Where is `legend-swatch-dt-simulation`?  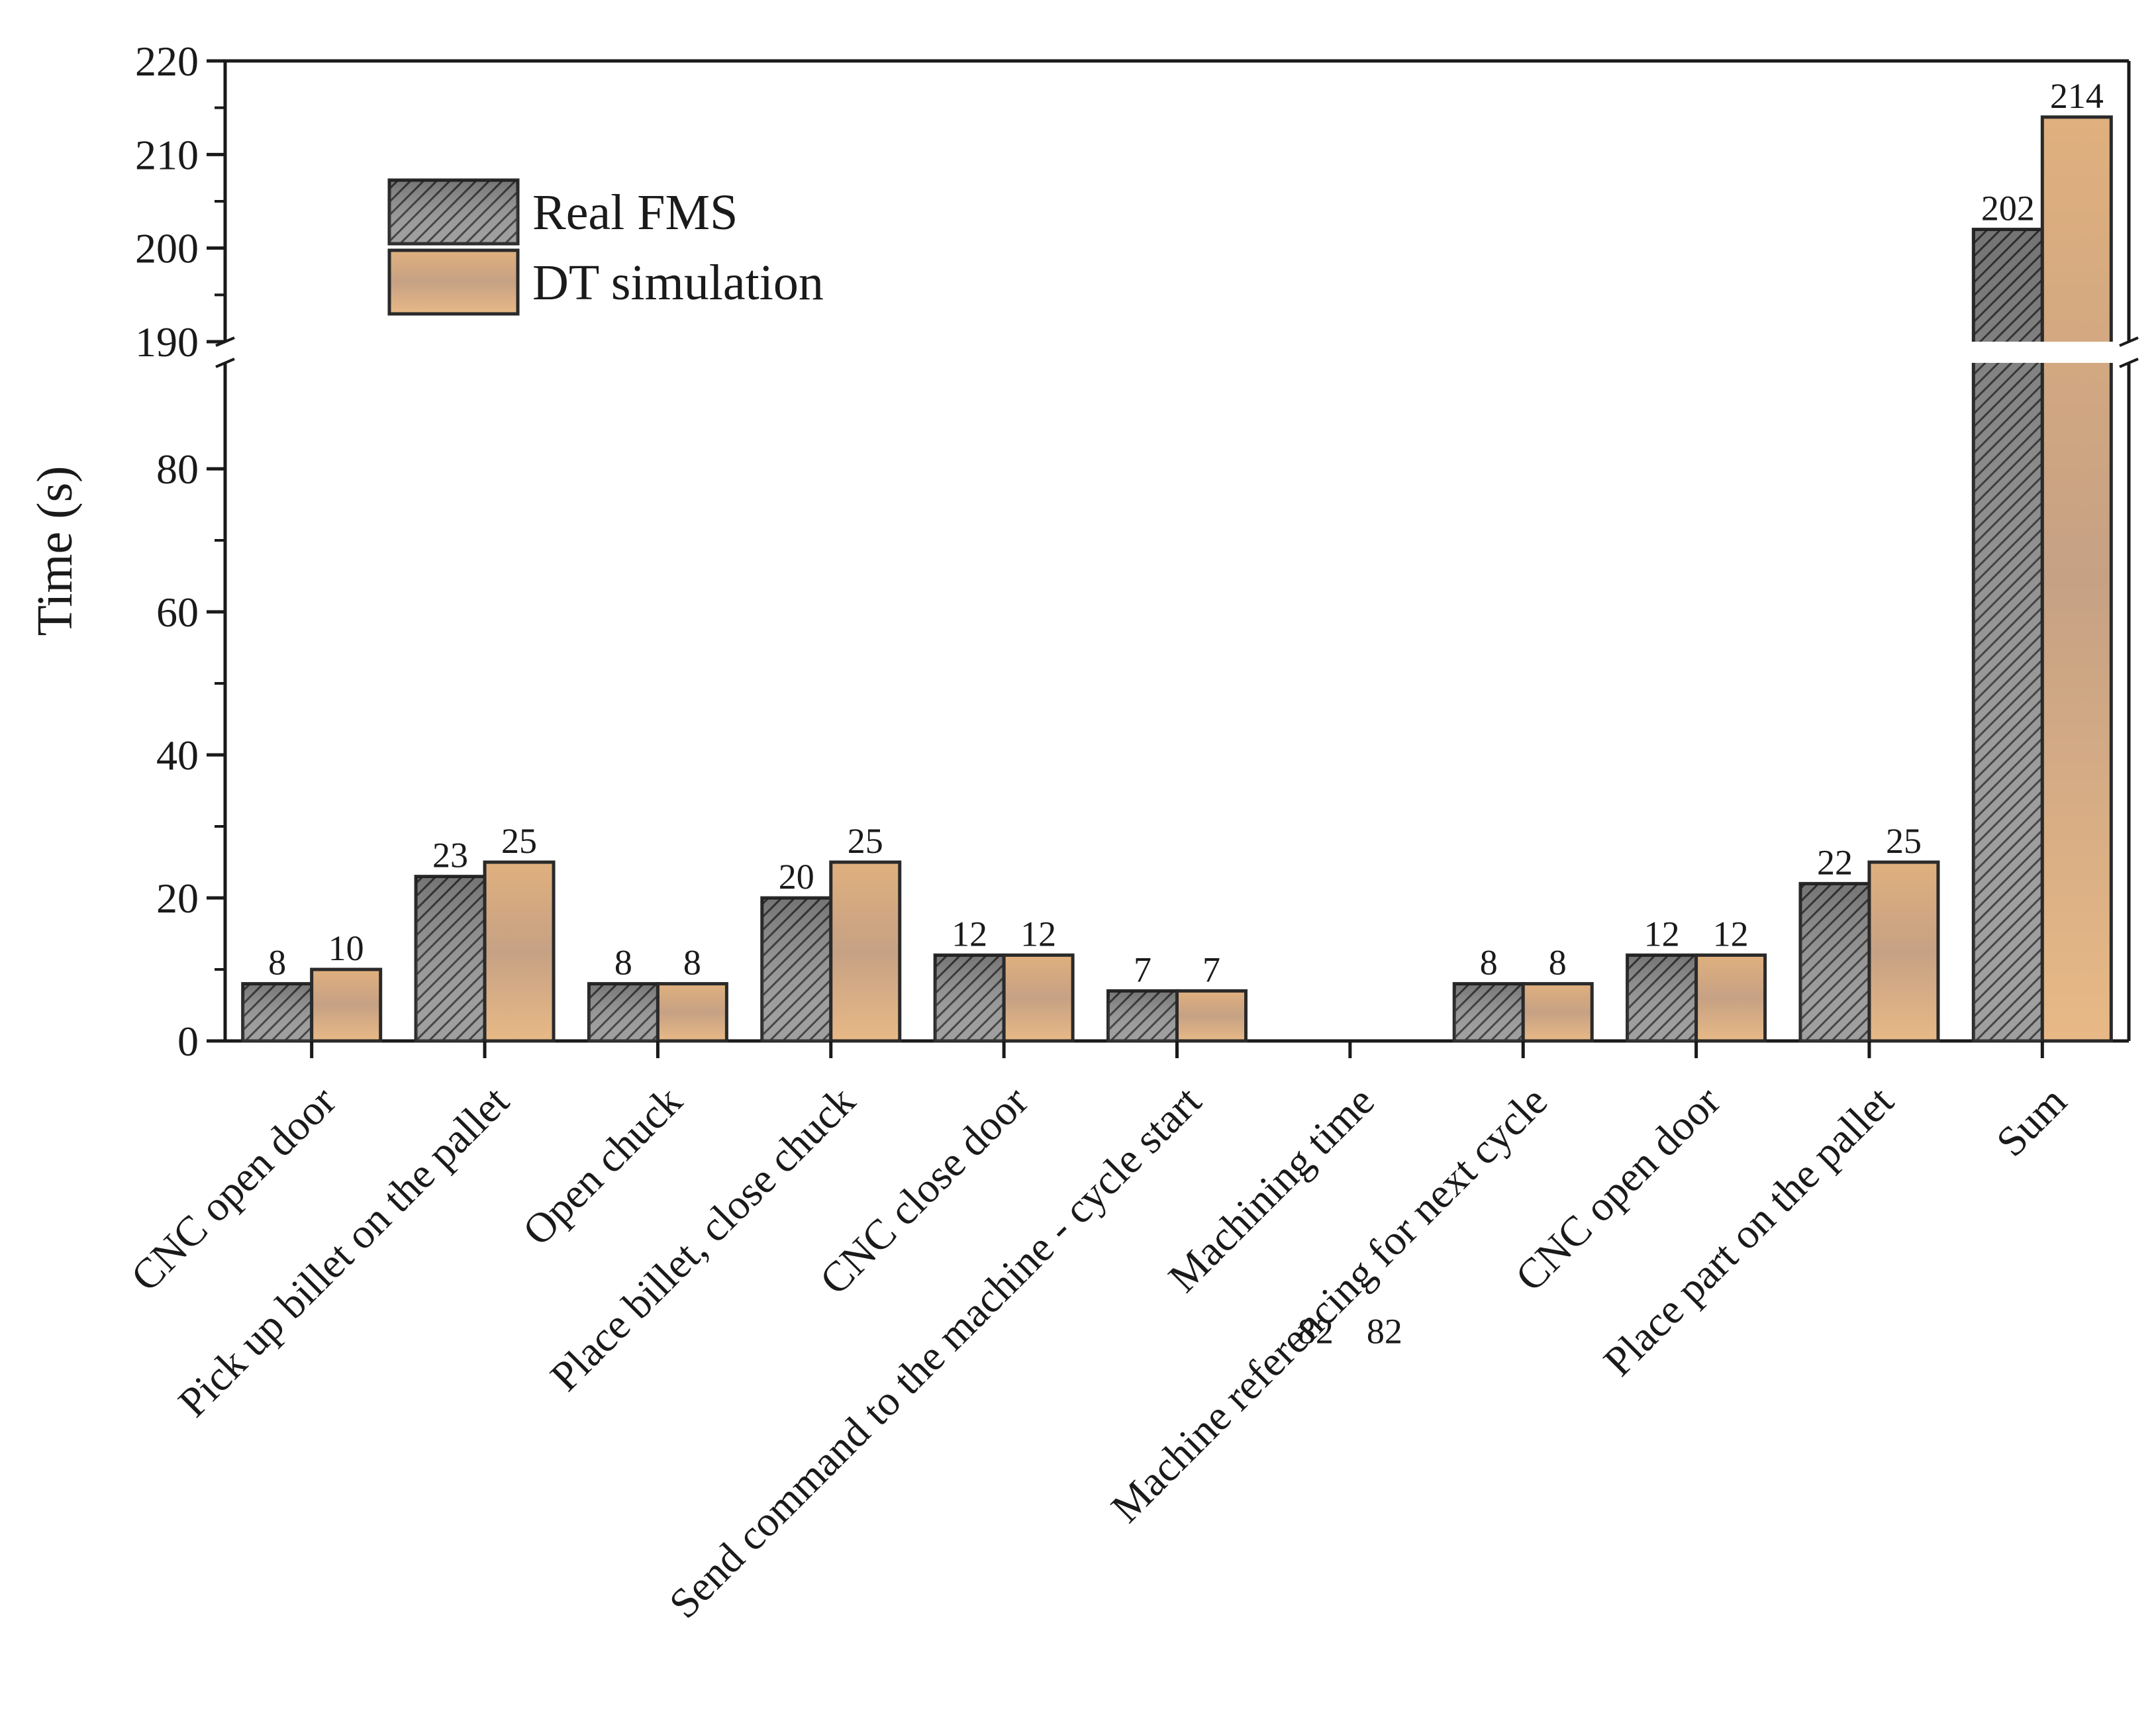 legend-swatch-dt-simulation is located at coordinates (453, 282).